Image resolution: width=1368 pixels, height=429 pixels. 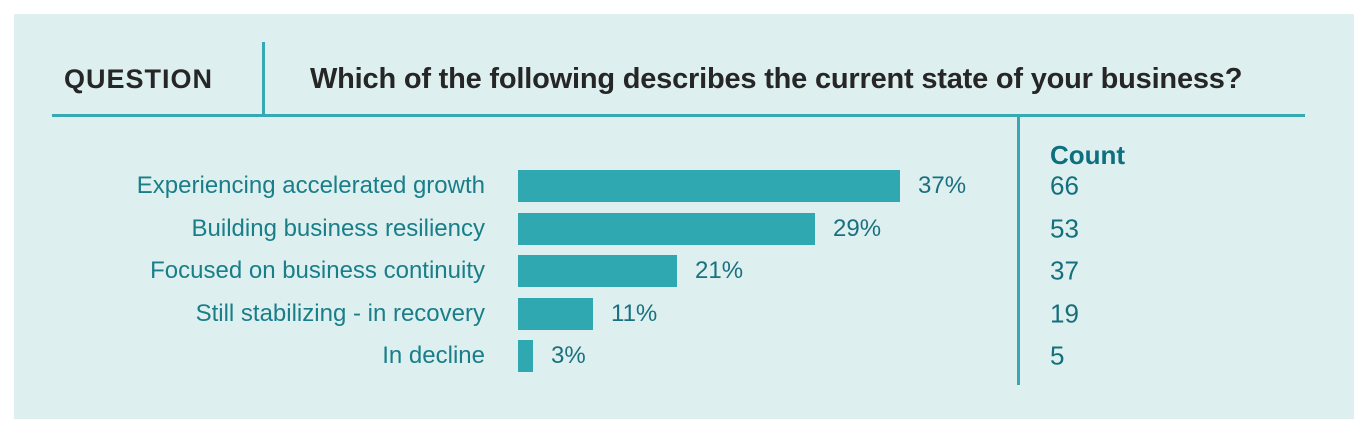 I want to click on count-value: 66, so click(x=1064, y=185).